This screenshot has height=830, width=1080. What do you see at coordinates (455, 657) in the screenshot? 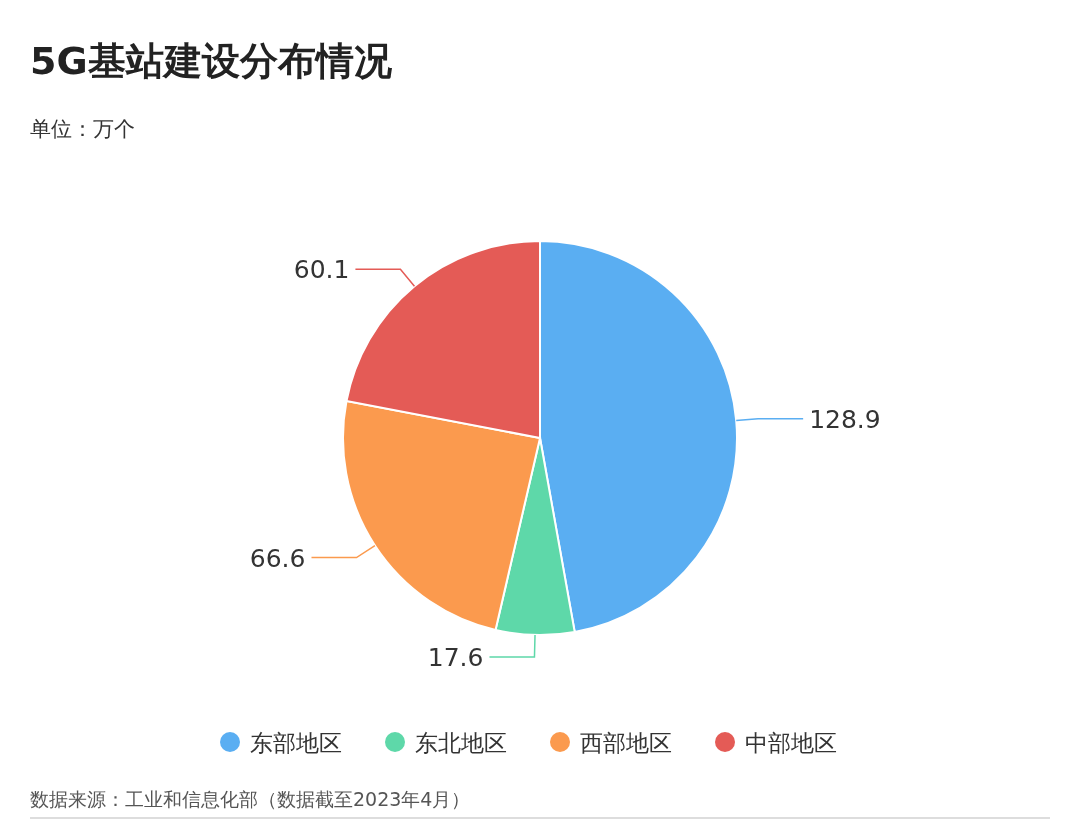
I see `data-label: 17.6` at bounding box center [455, 657].